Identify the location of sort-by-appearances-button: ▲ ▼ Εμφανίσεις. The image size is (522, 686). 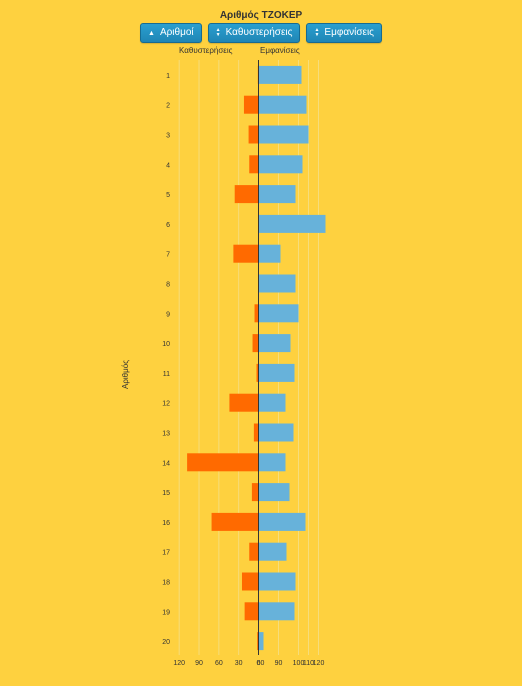
(344, 33).